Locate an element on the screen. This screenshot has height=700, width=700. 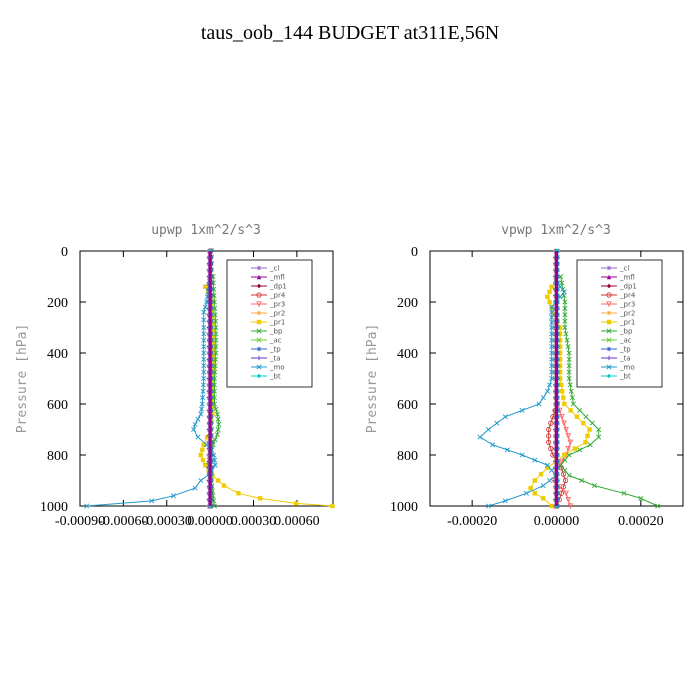
x-tick-label: 0.00020 is located at coordinates (641, 521).